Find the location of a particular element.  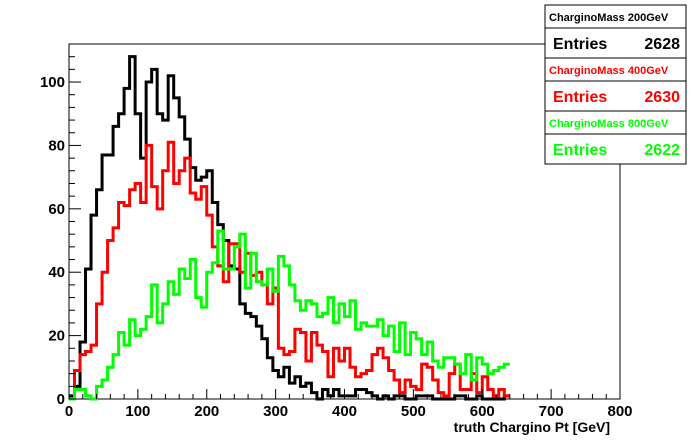

y-tick-label: 0 is located at coordinates (61, 399).